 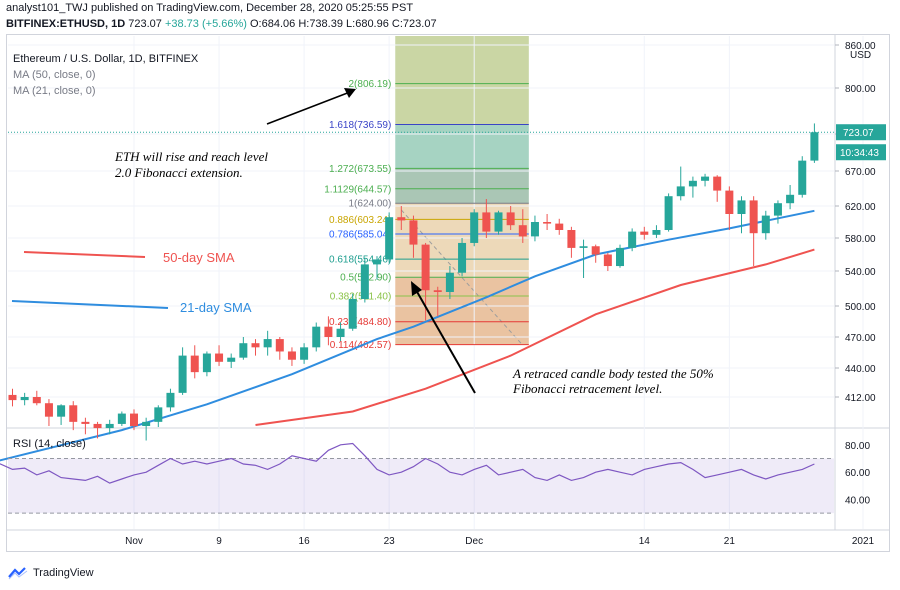 I want to click on fib-trendline, so click(x=462, y=277).